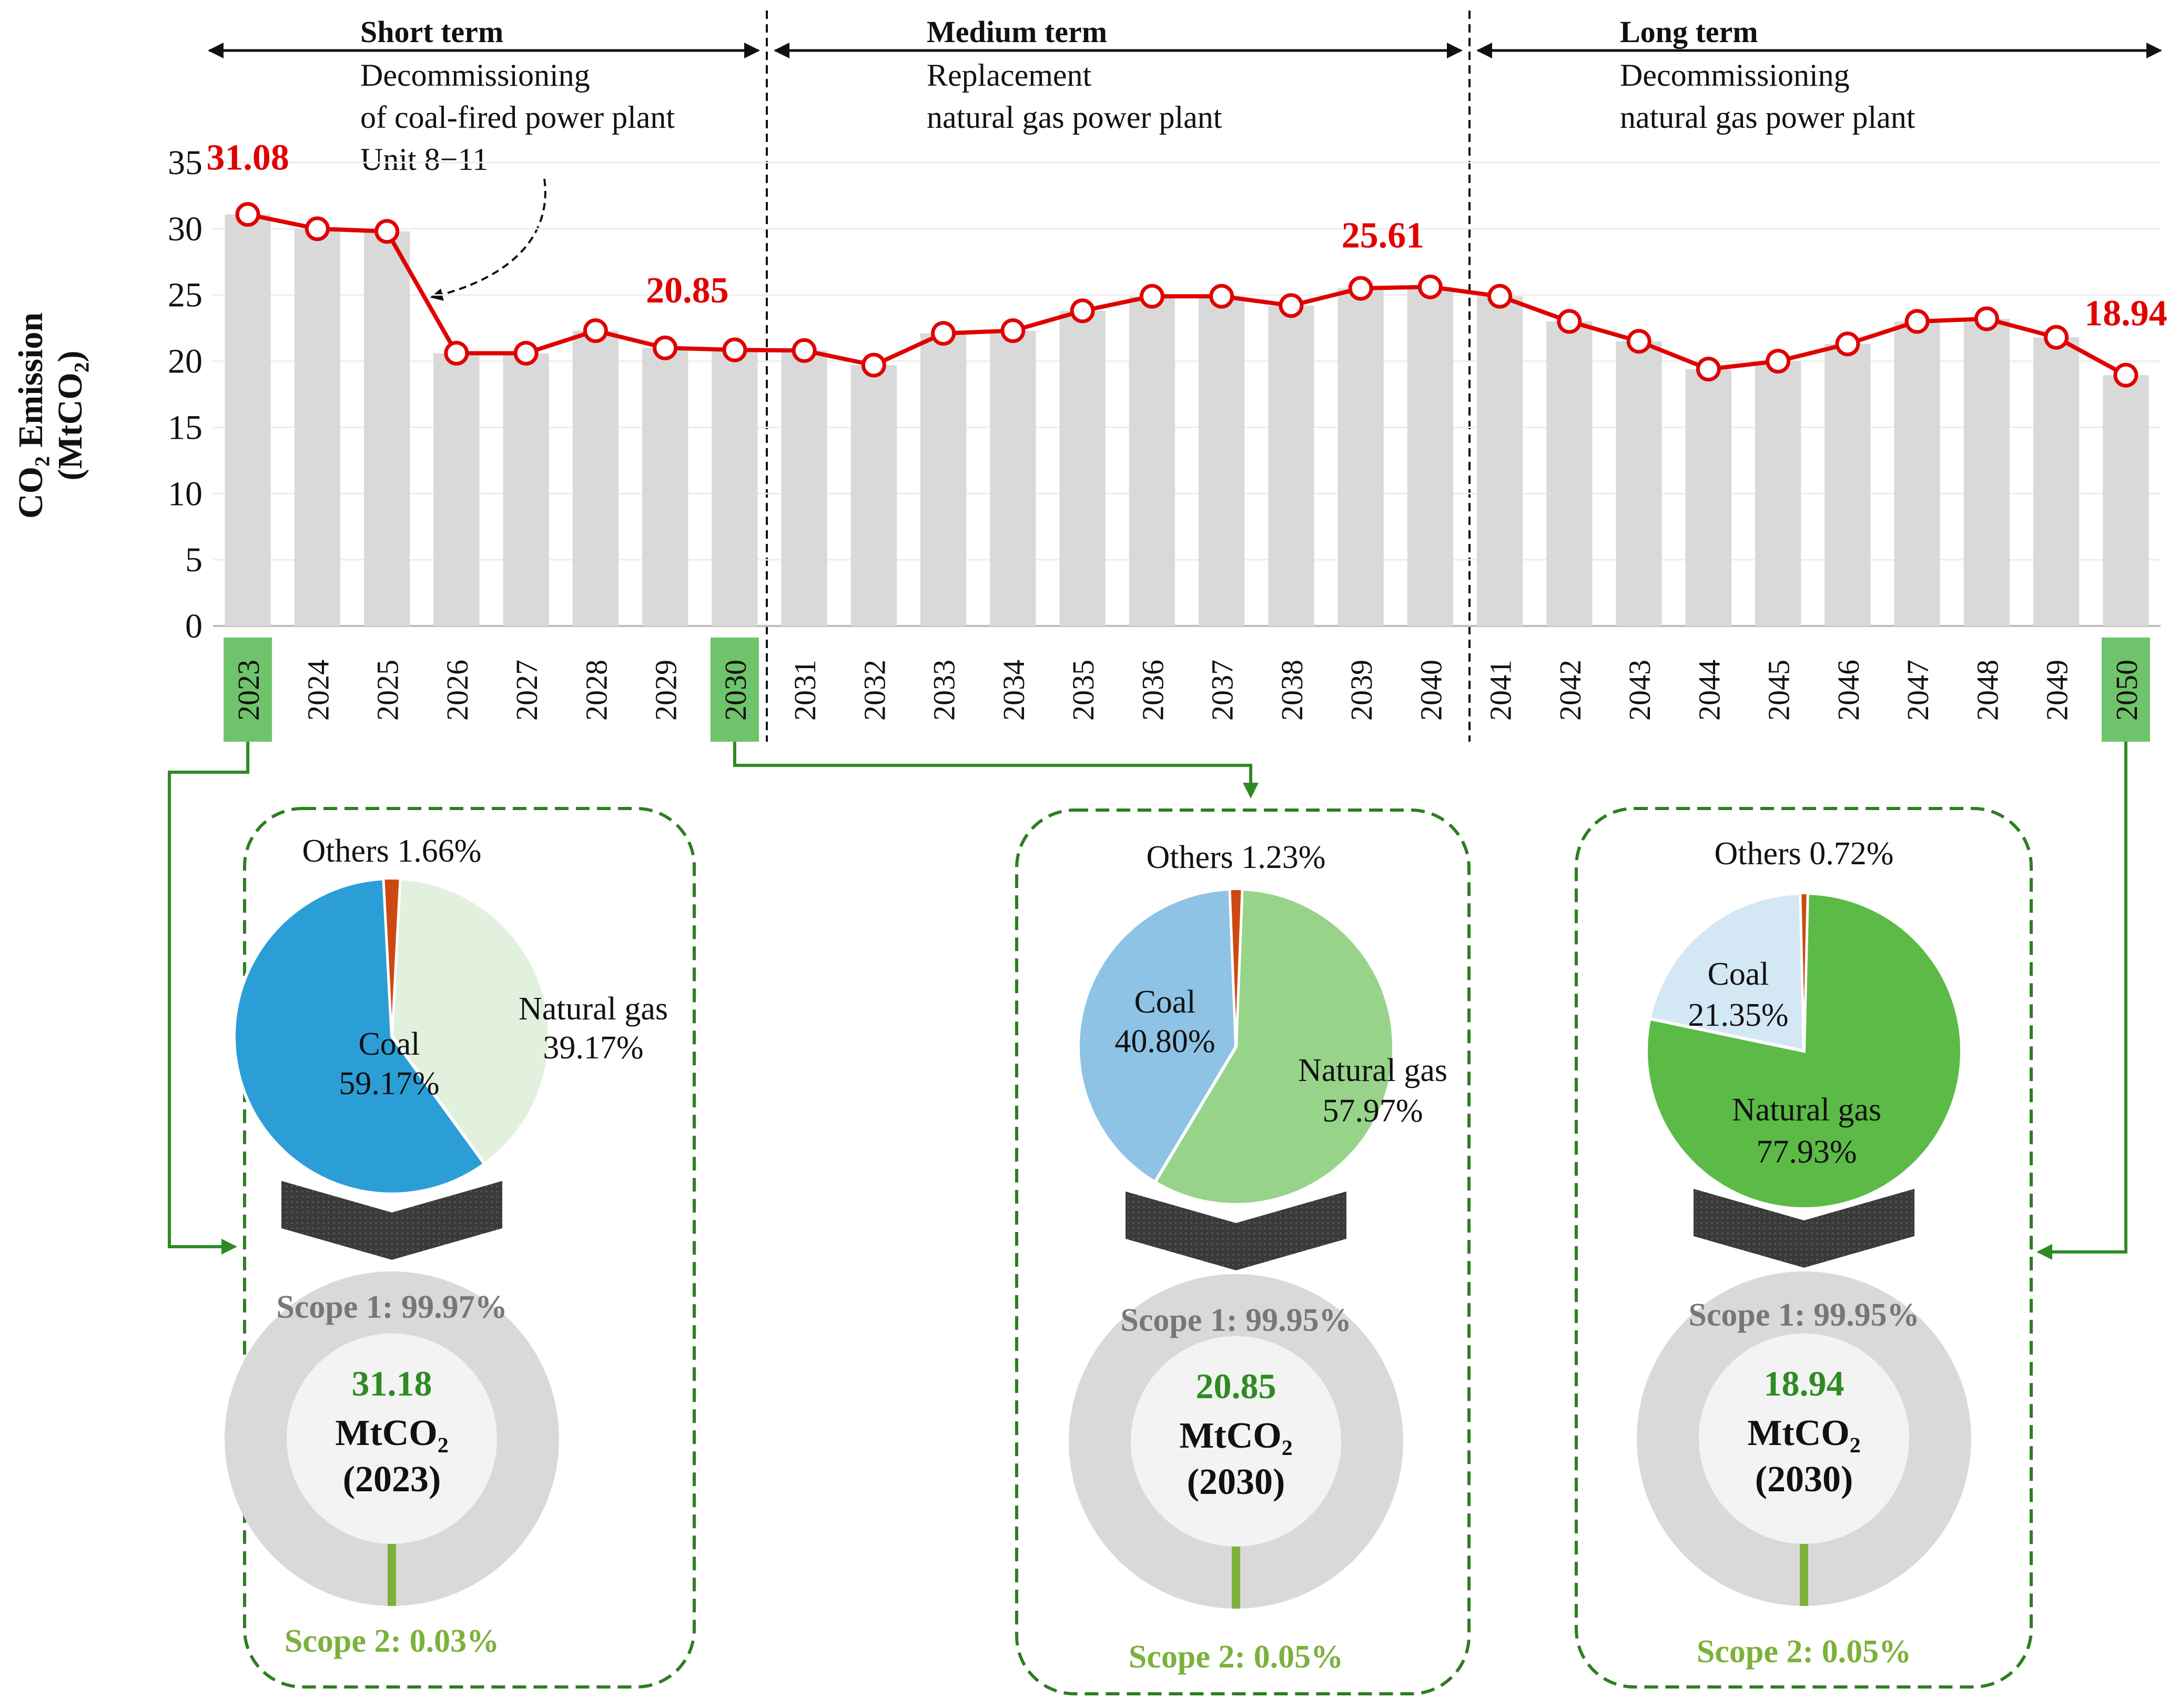  Describe the element at coordinates (1638, 341) in the screenshot. I see `marker-2043` at that location.